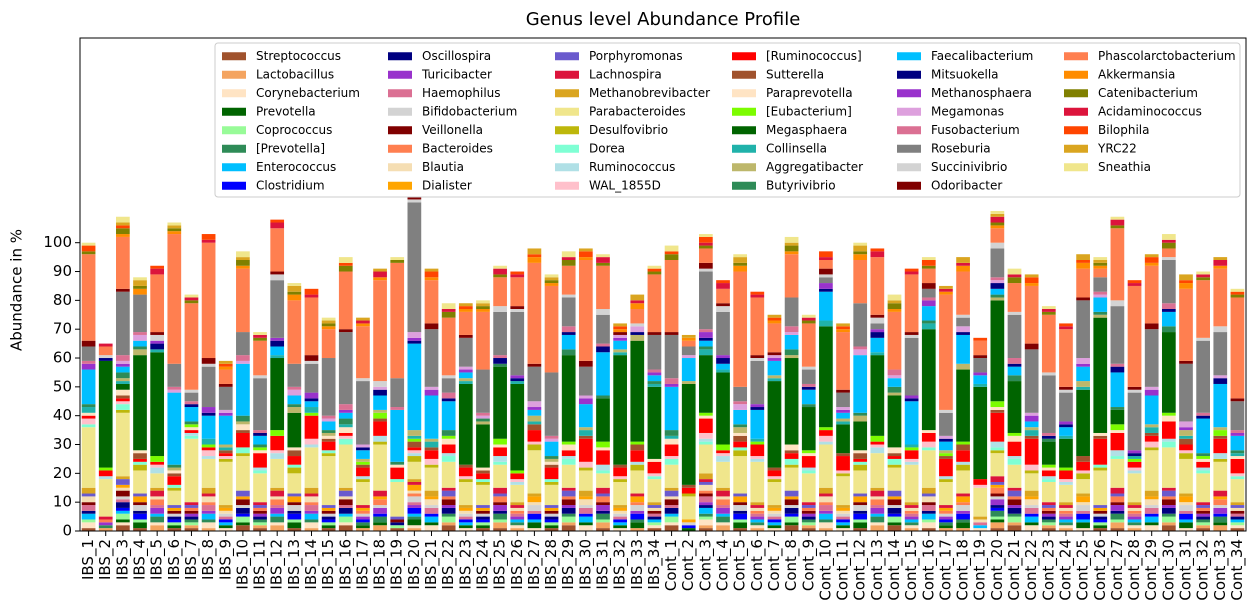 The width and height of the screenshot is (1247, 615). I want to click on legend-label: Aggregatibacter, so click(814, 167).